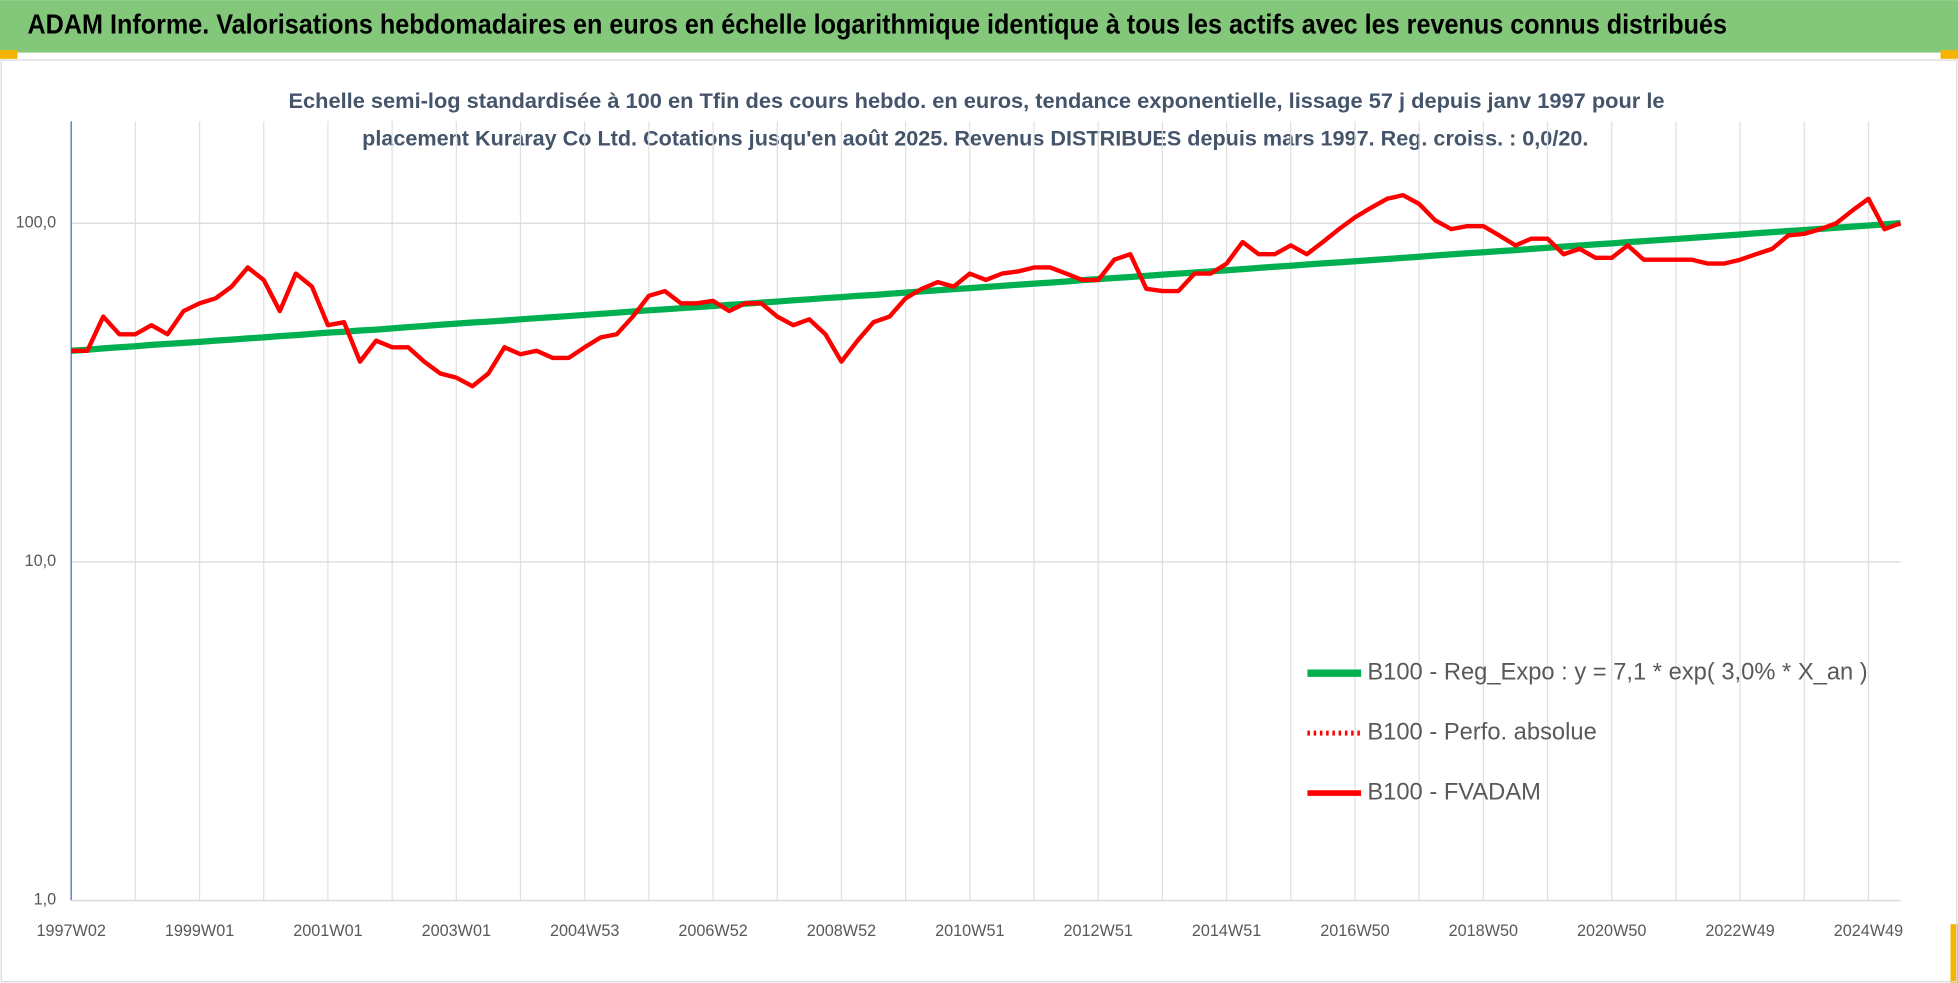 The width and height of the screenshot is (1958, 983). What do you see at coordinates (1481, 732) in the screenshot?
I see `legend-label: B100 - Perfo. absolue` at bounding box center [1481, 732].